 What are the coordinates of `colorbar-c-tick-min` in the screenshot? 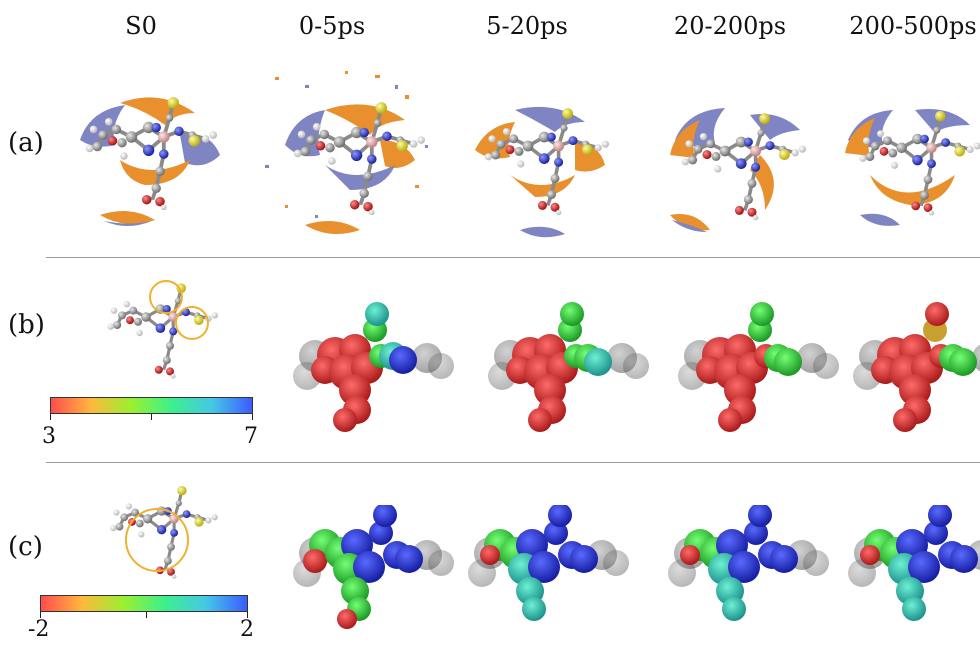 It's located at (40, 615).